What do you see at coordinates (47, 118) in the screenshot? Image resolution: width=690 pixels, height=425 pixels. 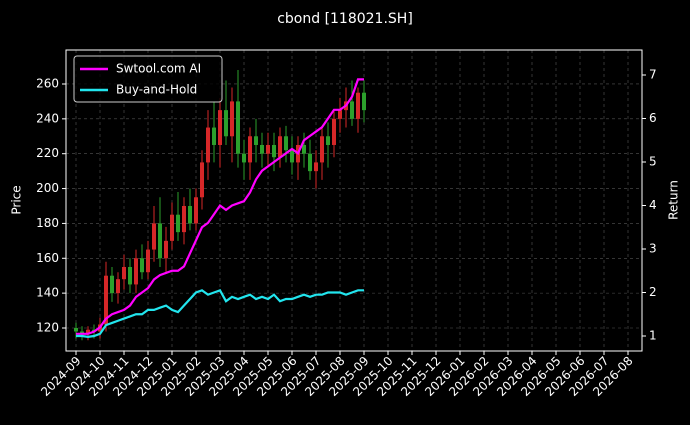 I see `y-tick-label: 240` at bounding box center [47, 118].